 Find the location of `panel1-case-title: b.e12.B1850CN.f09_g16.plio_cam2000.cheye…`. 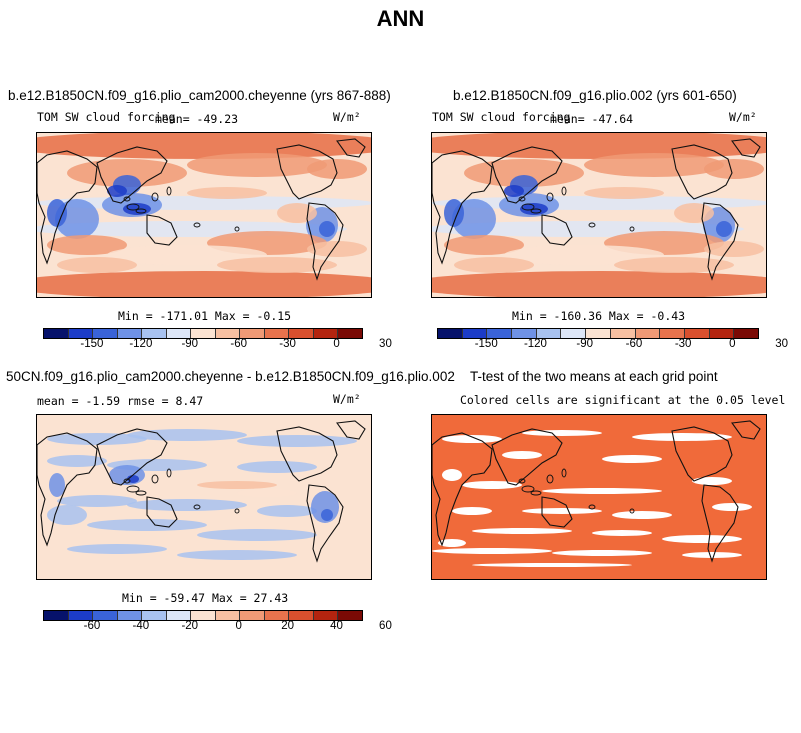

panel1-case-title: b.e12.B1850CN.f09_g16.plio_cam2000.cheye… is located at coordinates (199, 95).